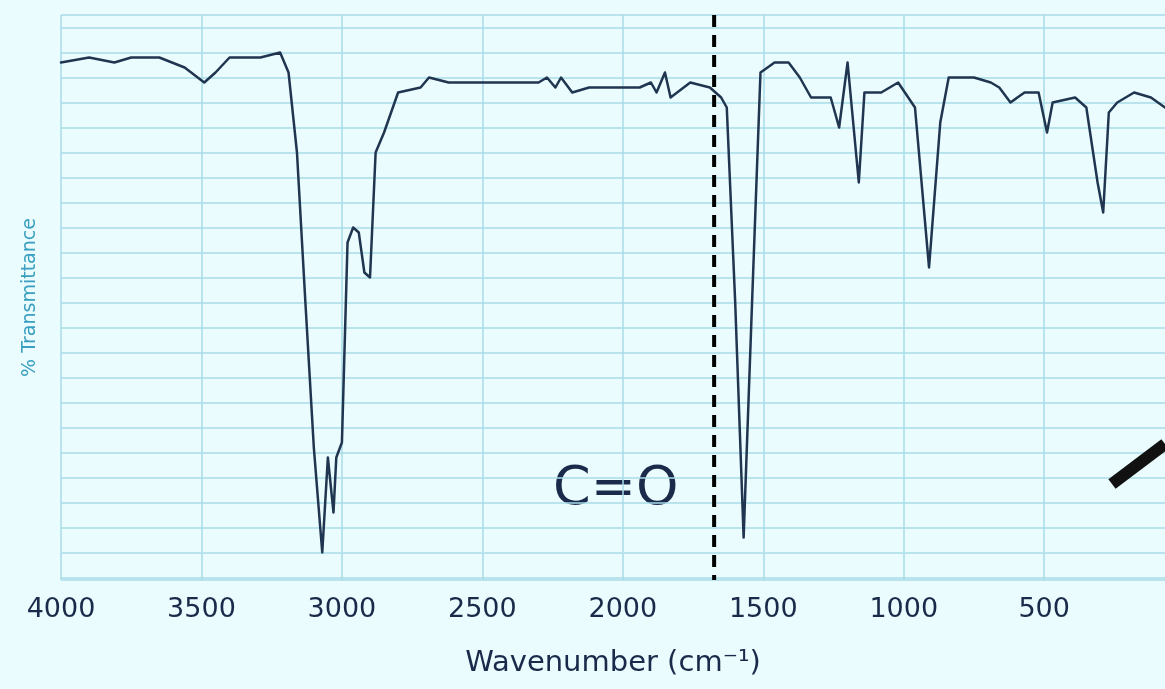  What do you see at coordinates (904, 607) in the screenshot?
I see `x-tick-label: 1000` at bounding box center [904, 607].